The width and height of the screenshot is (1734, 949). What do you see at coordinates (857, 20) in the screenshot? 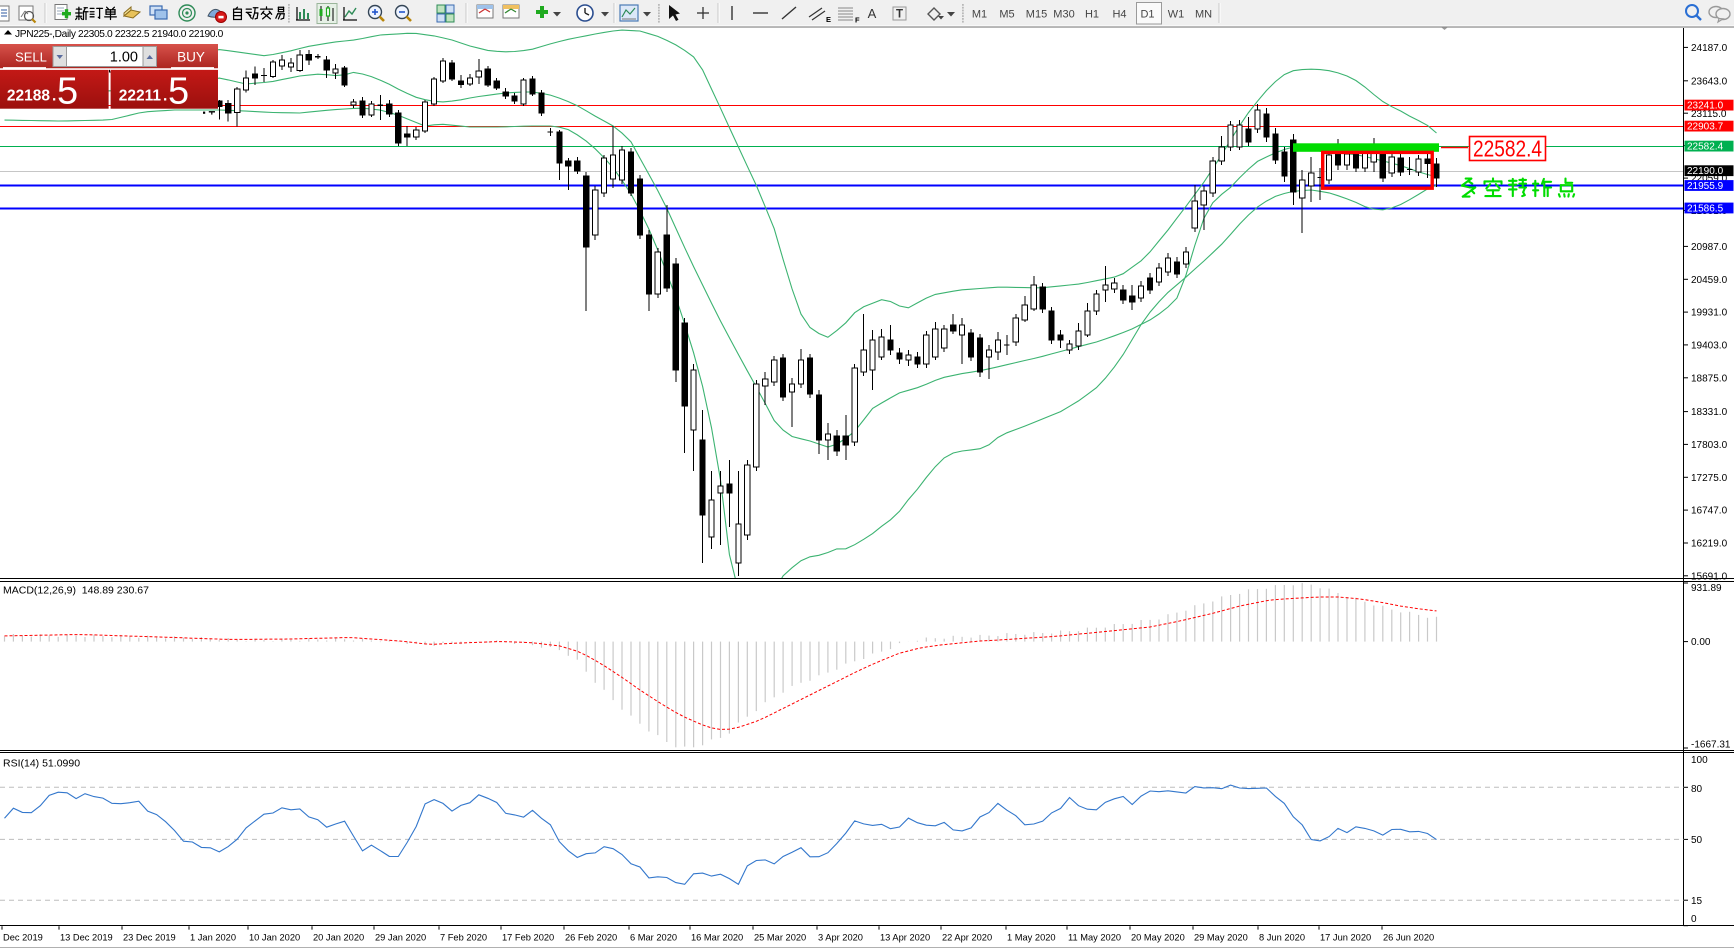
I see `svg-text: F` at bounding box center [857, 20].